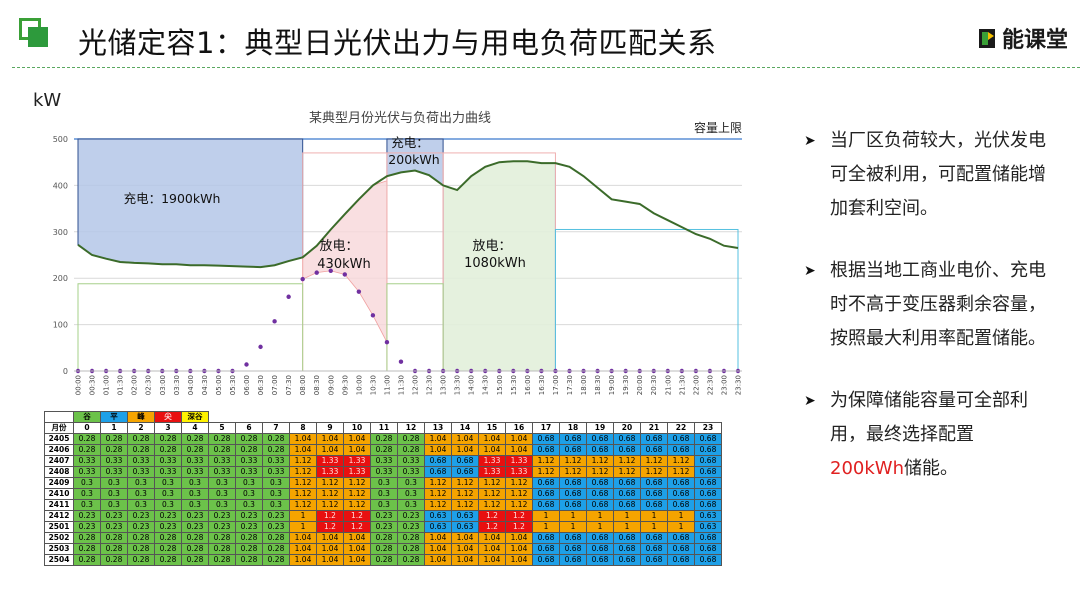 Image resolution: width=1080 pixels, height=604 pixels. I want to click on tariff-hour-header: 12, so click(411, 428).